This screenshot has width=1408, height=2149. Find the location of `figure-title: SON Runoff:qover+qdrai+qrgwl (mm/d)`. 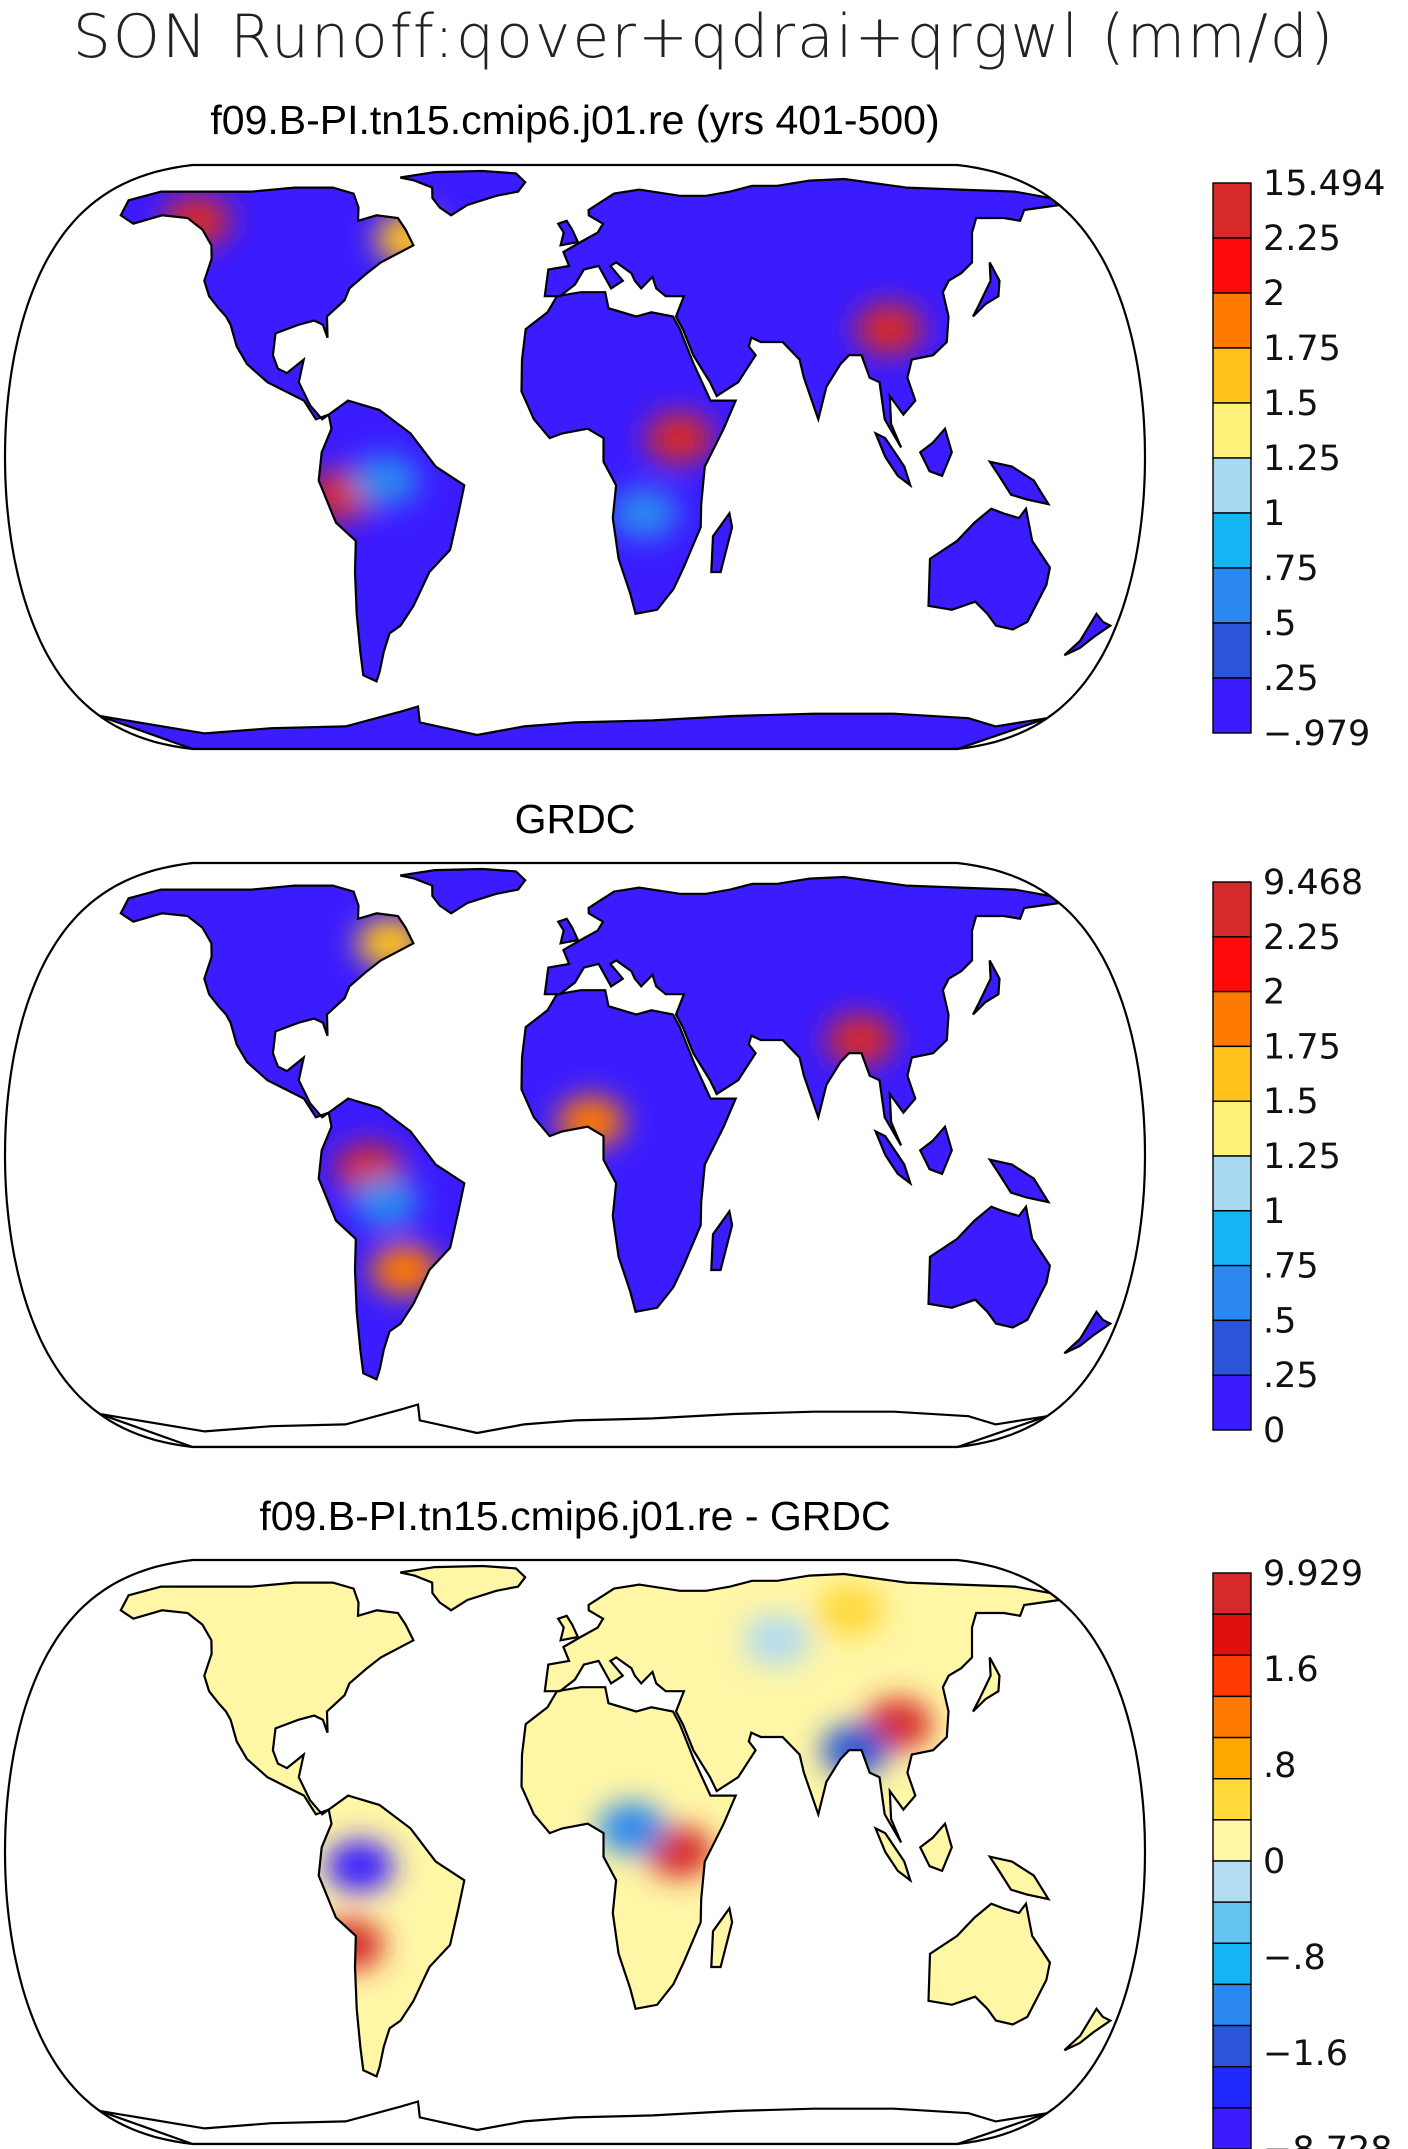

figure-title: SON Runoff:qover+qdrai+qrgwl (mm/d) is located at coordinates (704, 37).